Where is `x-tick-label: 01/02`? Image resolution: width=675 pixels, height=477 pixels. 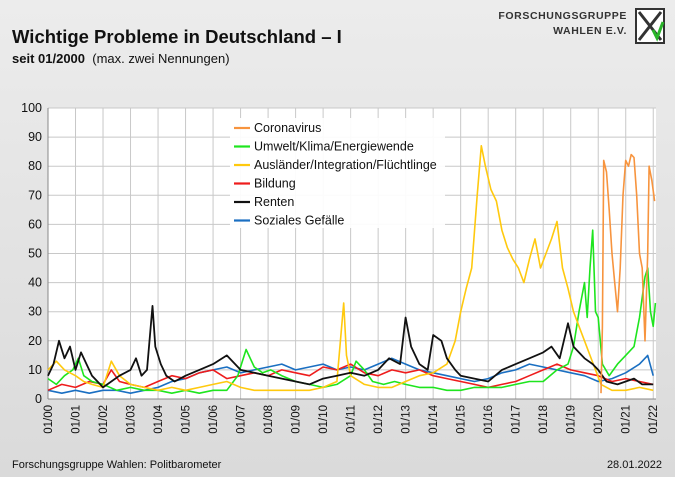
x-tick-label: 01/02 is located at coordinates (104, 419).